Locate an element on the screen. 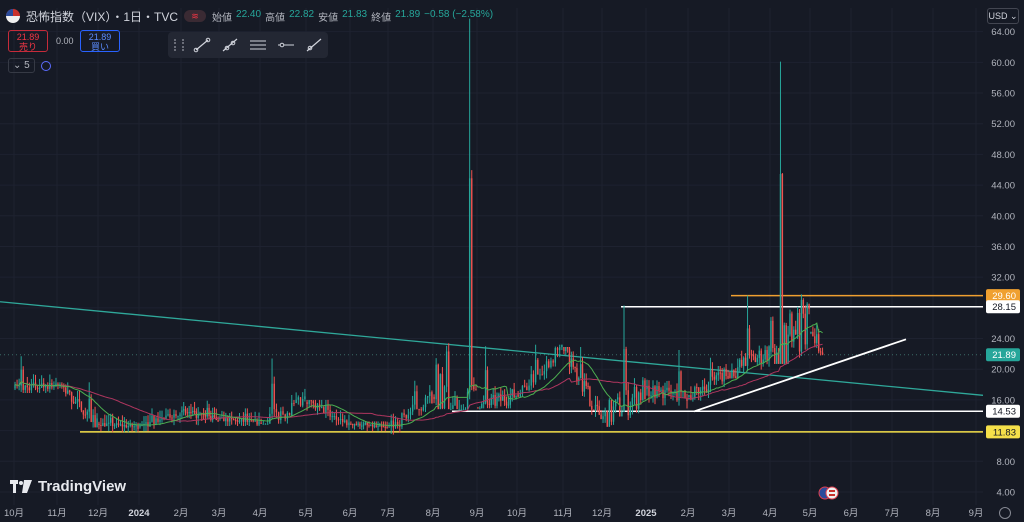 The width and height of the screenshot is (1024, 522). session-indicator-icon: ≋ is located at coordinates (195, 16).